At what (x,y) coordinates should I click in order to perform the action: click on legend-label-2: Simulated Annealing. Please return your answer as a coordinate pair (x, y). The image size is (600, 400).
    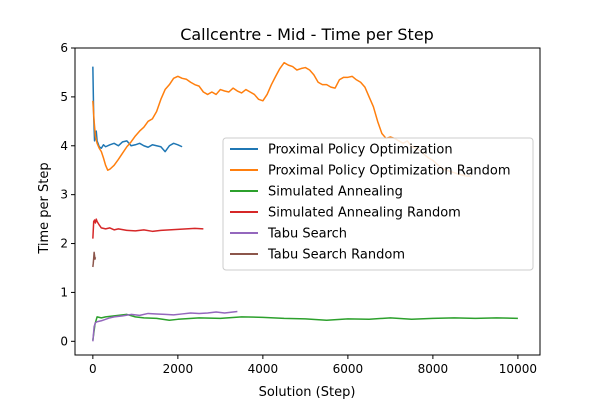
    Looking at the image, I should click on (335, 192).